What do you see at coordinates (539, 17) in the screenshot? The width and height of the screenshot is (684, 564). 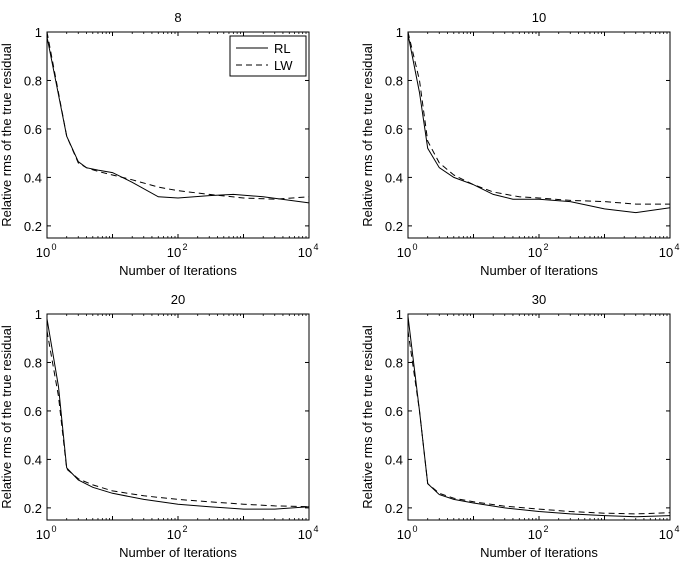 I see `plot-title: 10` at bounding box center [539, 17].